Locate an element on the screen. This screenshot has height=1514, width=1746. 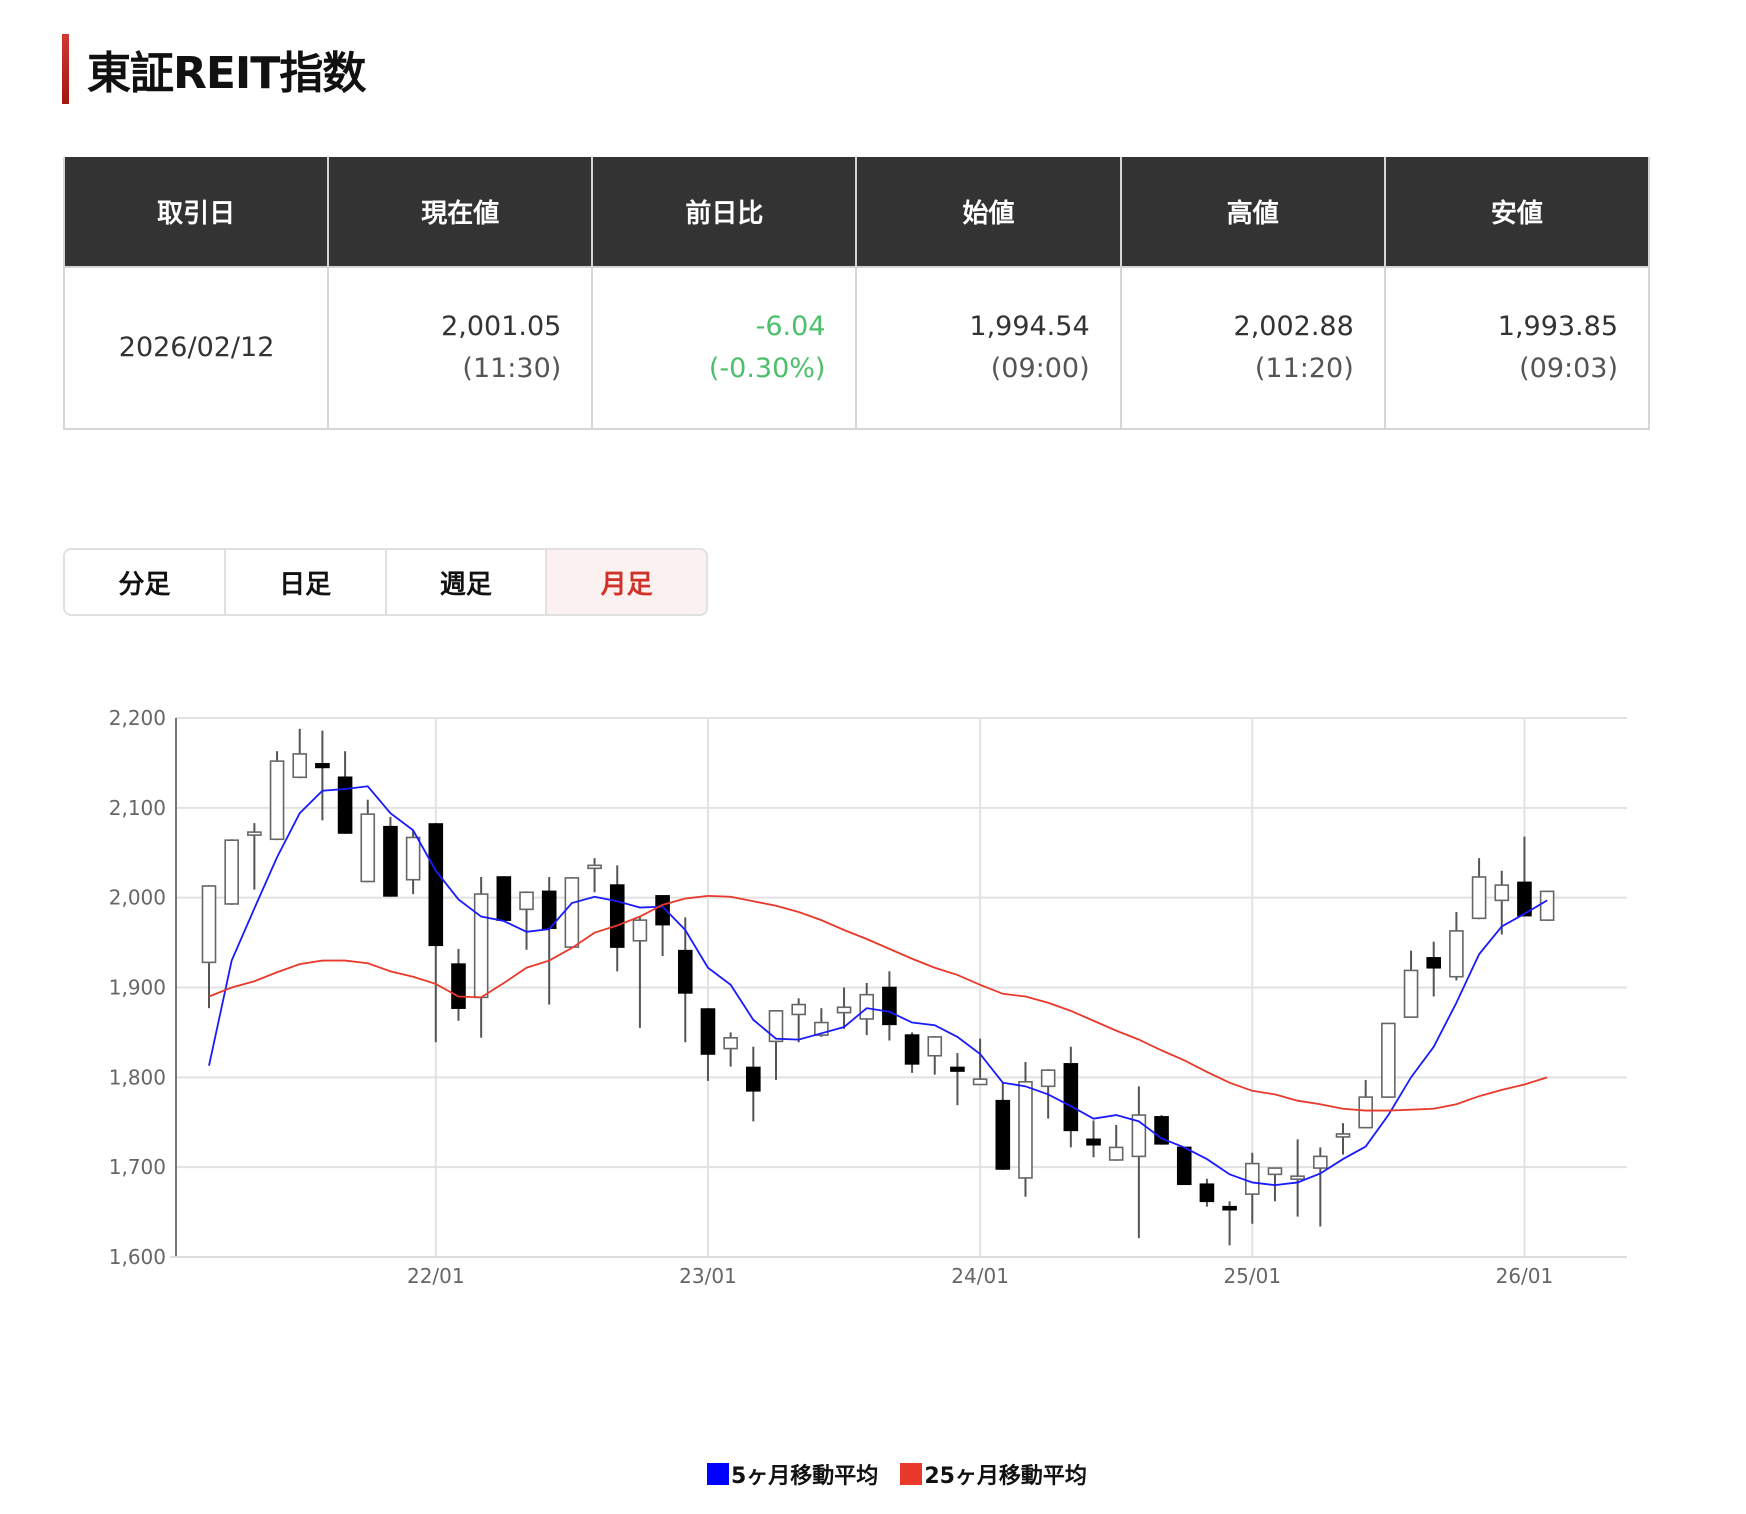
page-header: 東証REIT指数 is located at coordinates (214, 69).